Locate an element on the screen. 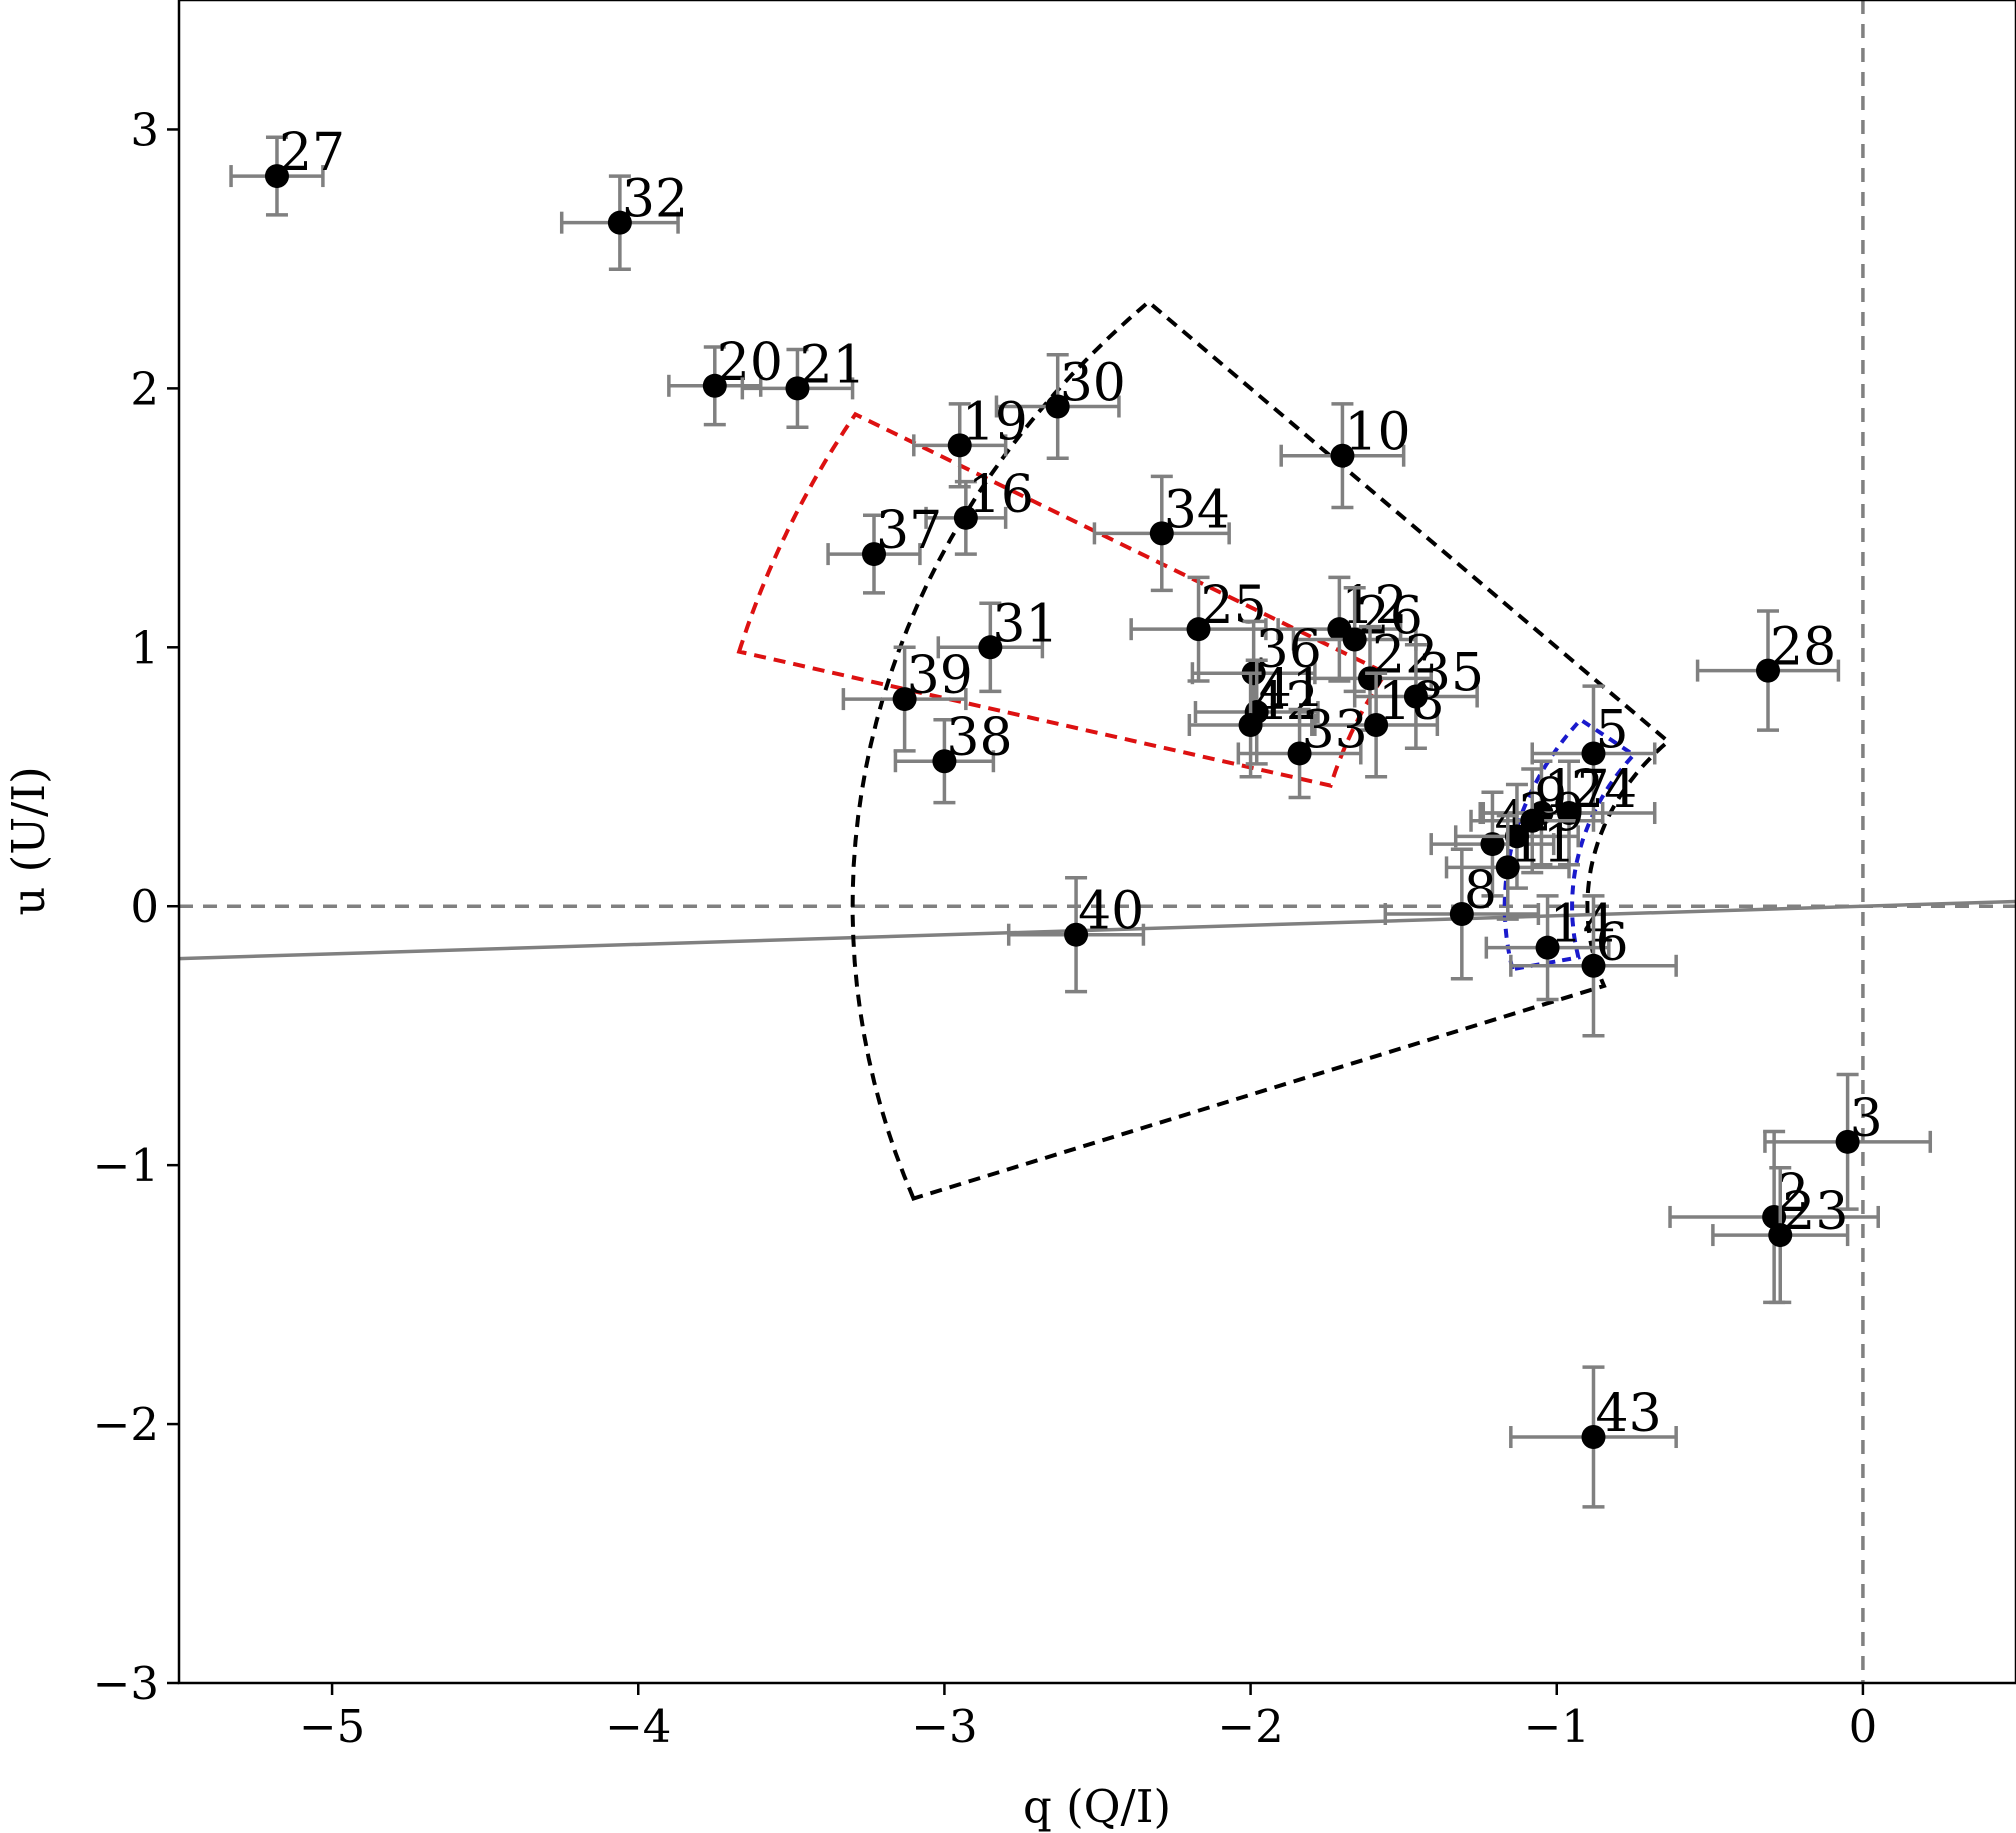 Image resolution: width=2016 pixels, height=1833 pixels. x-tick-label: −5 is located at coordinates (332, 1726).